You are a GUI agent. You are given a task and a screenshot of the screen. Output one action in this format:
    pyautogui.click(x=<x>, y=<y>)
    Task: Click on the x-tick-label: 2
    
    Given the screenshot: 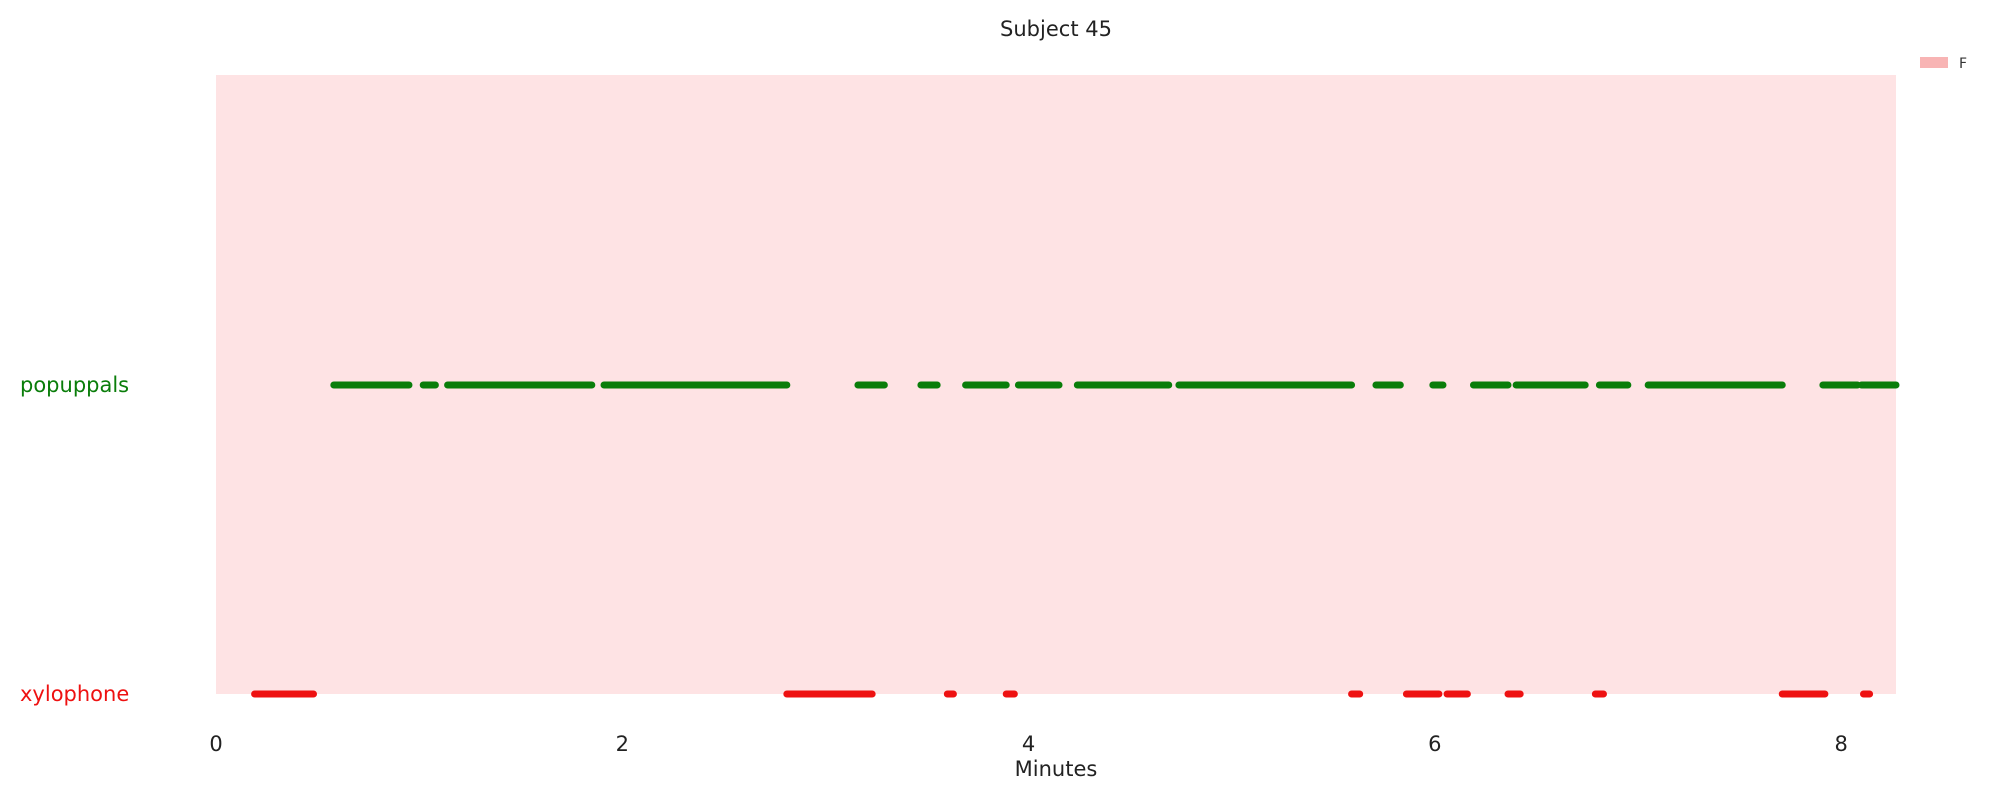 What is the action you would take?
    pyautogui.click(x=622, y=744)
    